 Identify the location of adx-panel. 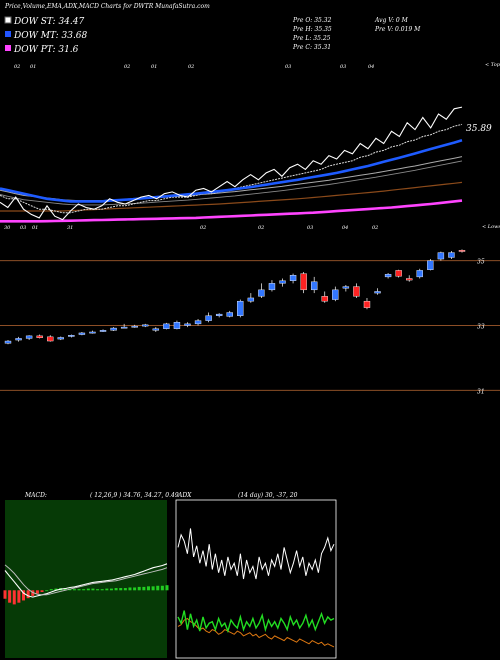
(256, 579).